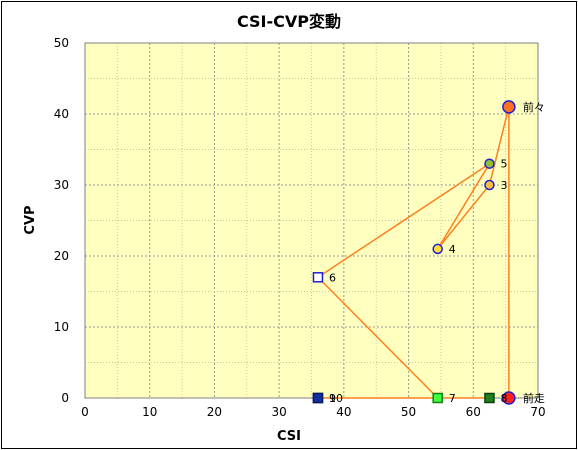 The image size is (578, 450). Describe the element at coordinates (279, 412) in the screenshot. I see `x-tick-label: 30` at that location.